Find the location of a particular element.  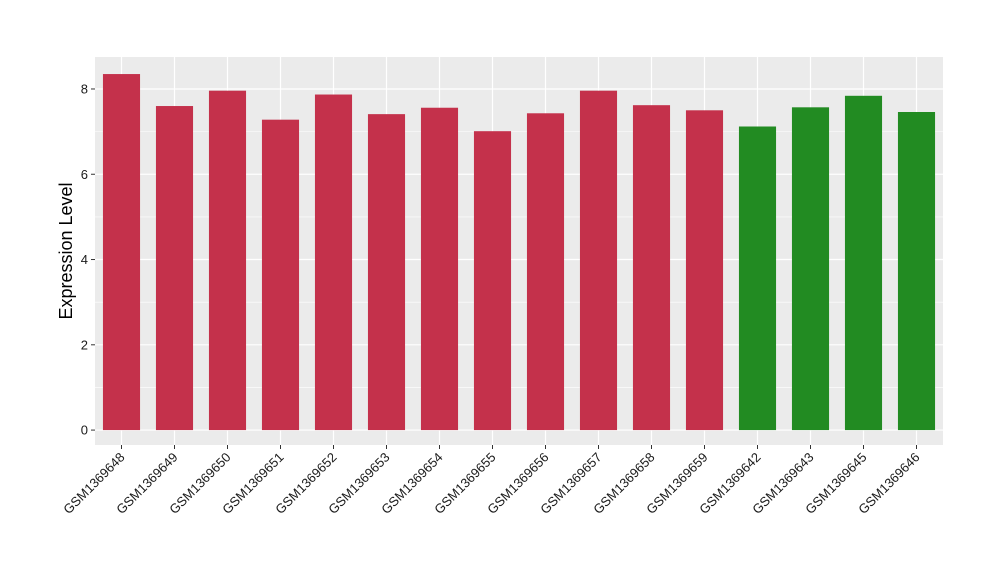

bar-GSM1369656 is located at coordinates (545, 272).